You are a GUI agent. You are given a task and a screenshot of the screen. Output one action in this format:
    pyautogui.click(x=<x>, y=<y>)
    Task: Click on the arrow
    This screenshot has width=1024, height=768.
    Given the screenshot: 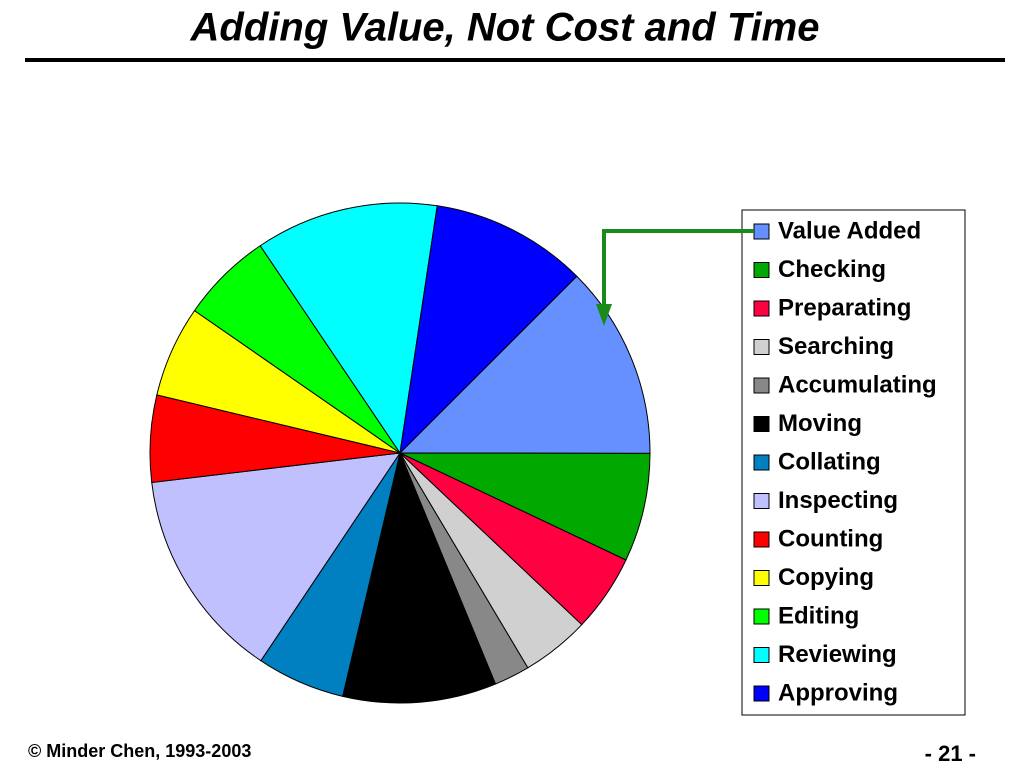 What is the action you would take?
    pyautogui.click(x=678, y=273)
    